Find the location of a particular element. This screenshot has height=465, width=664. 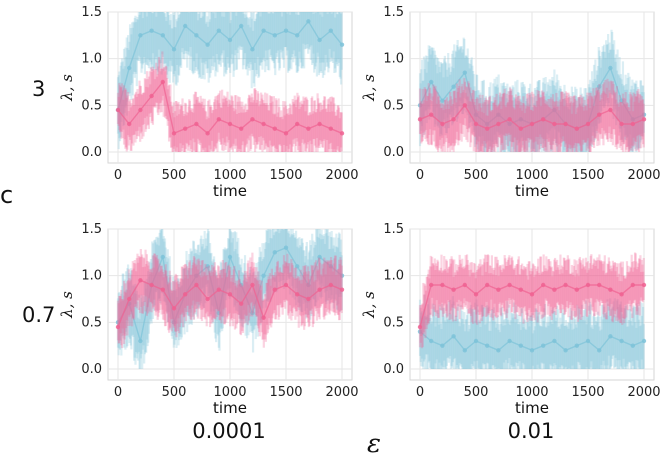

row-axis-title: c is located at coordinates (6, 195).